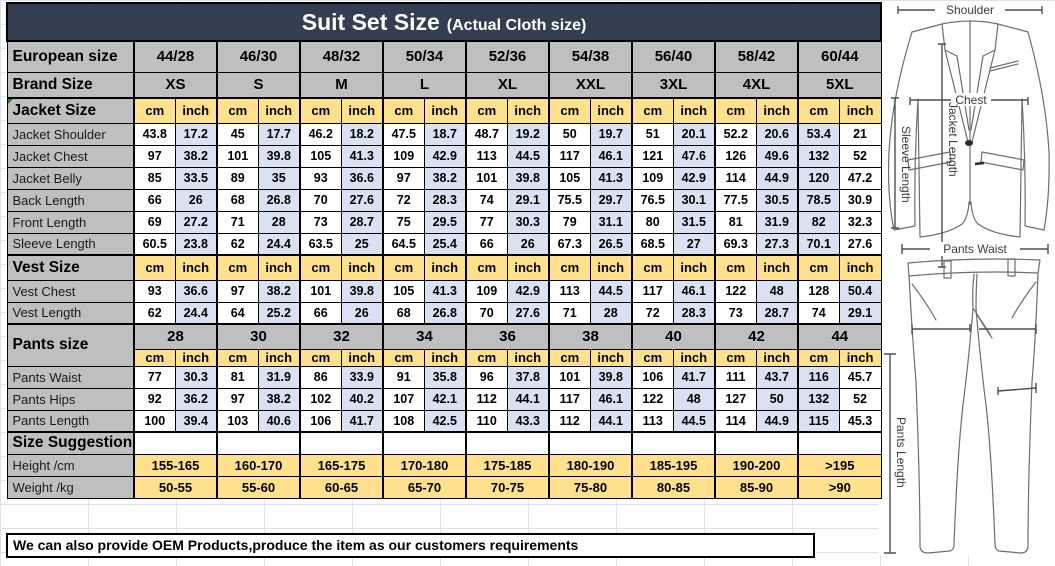 The image size is (1055, 566). I want to click on shoulder-measure-line: Shoulder, so click(970, 10).